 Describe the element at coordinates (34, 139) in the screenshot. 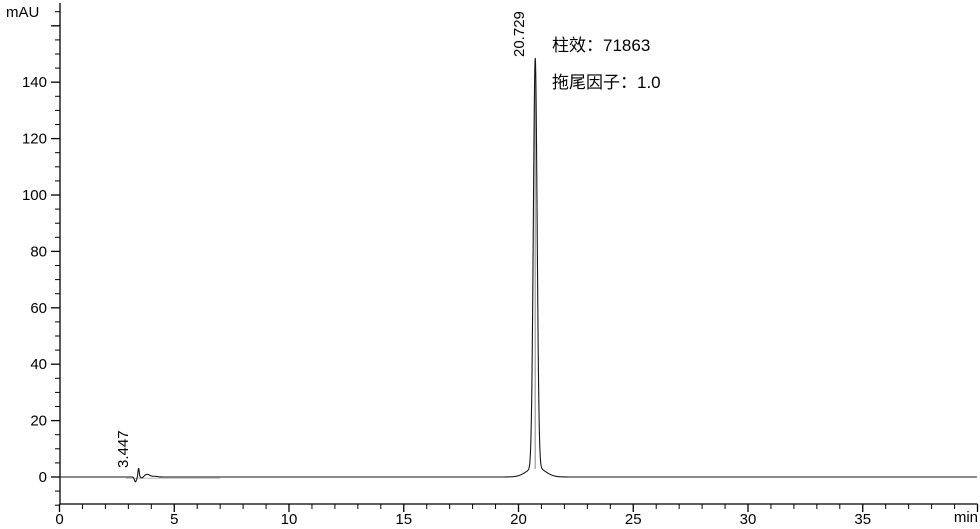

I see `y-tick-label: 120` at that location.